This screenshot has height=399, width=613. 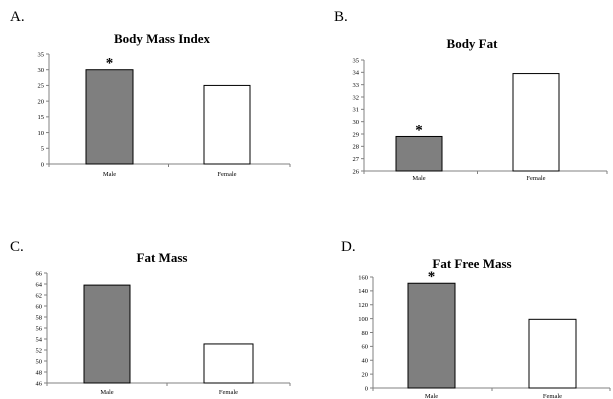 What do you see at coordinates (41, 117) in the screenshot?
I see `chart-a-y-tick-label-3: 15` at bounding box center [41, 117].